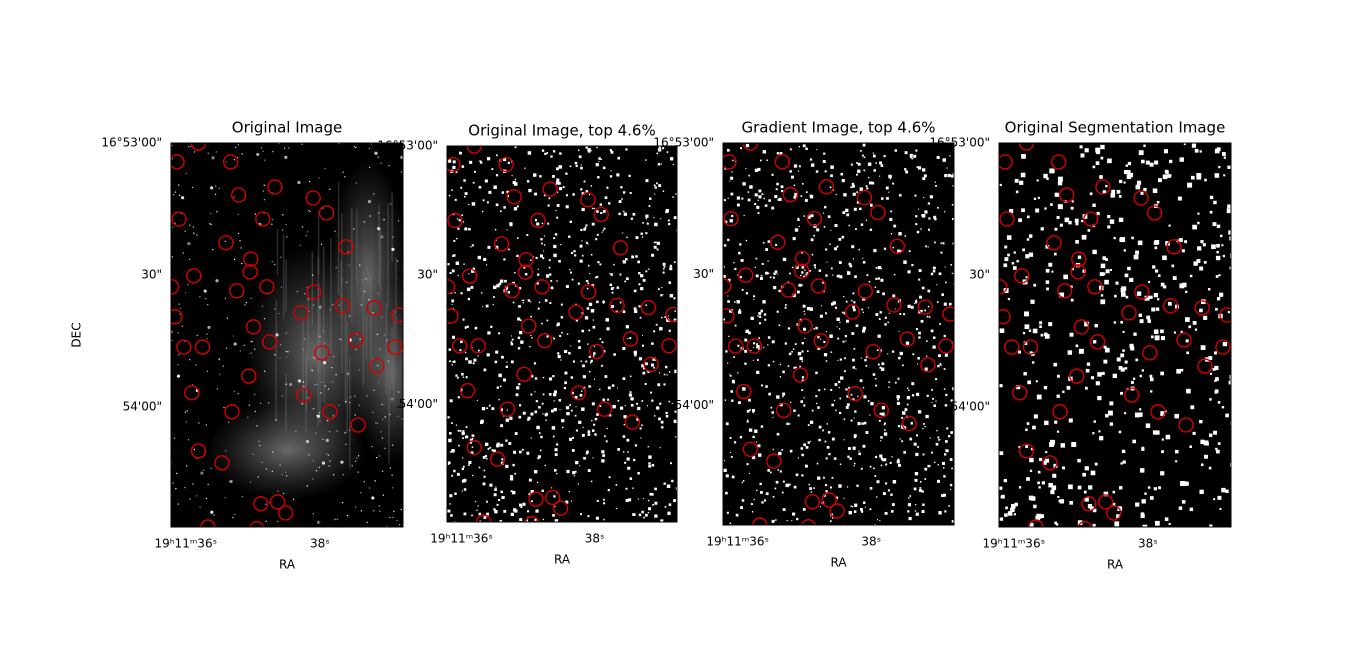 The width and height of the screenshot is (1366, 663). What do you see at coordinates (342, 249) in the screenshot?
I see `streak` at bounding box center [342, 249].